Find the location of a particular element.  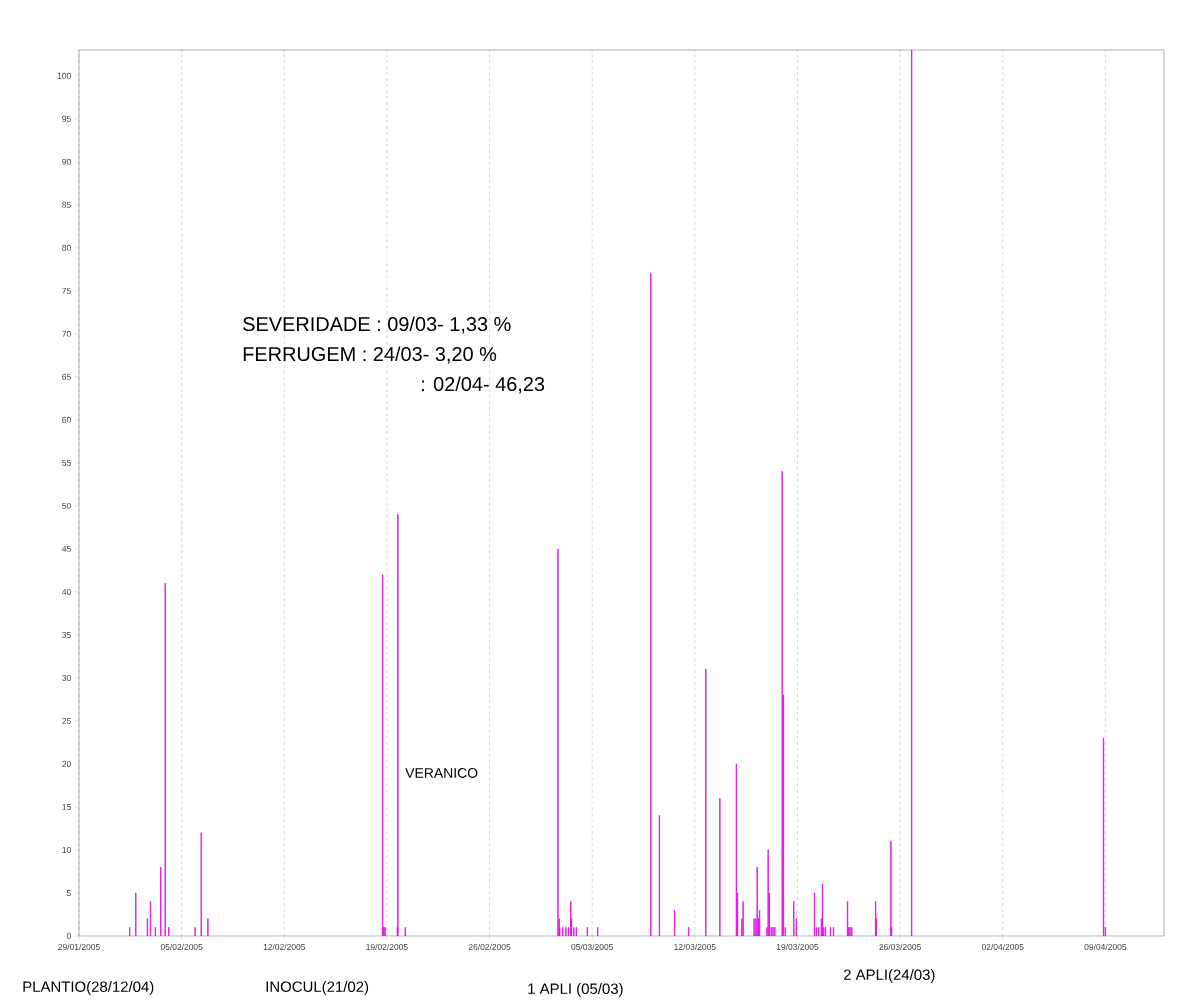

annotation: SEVERIDADE : 09/03- 1,33 % is located at coordinates (377, 325).